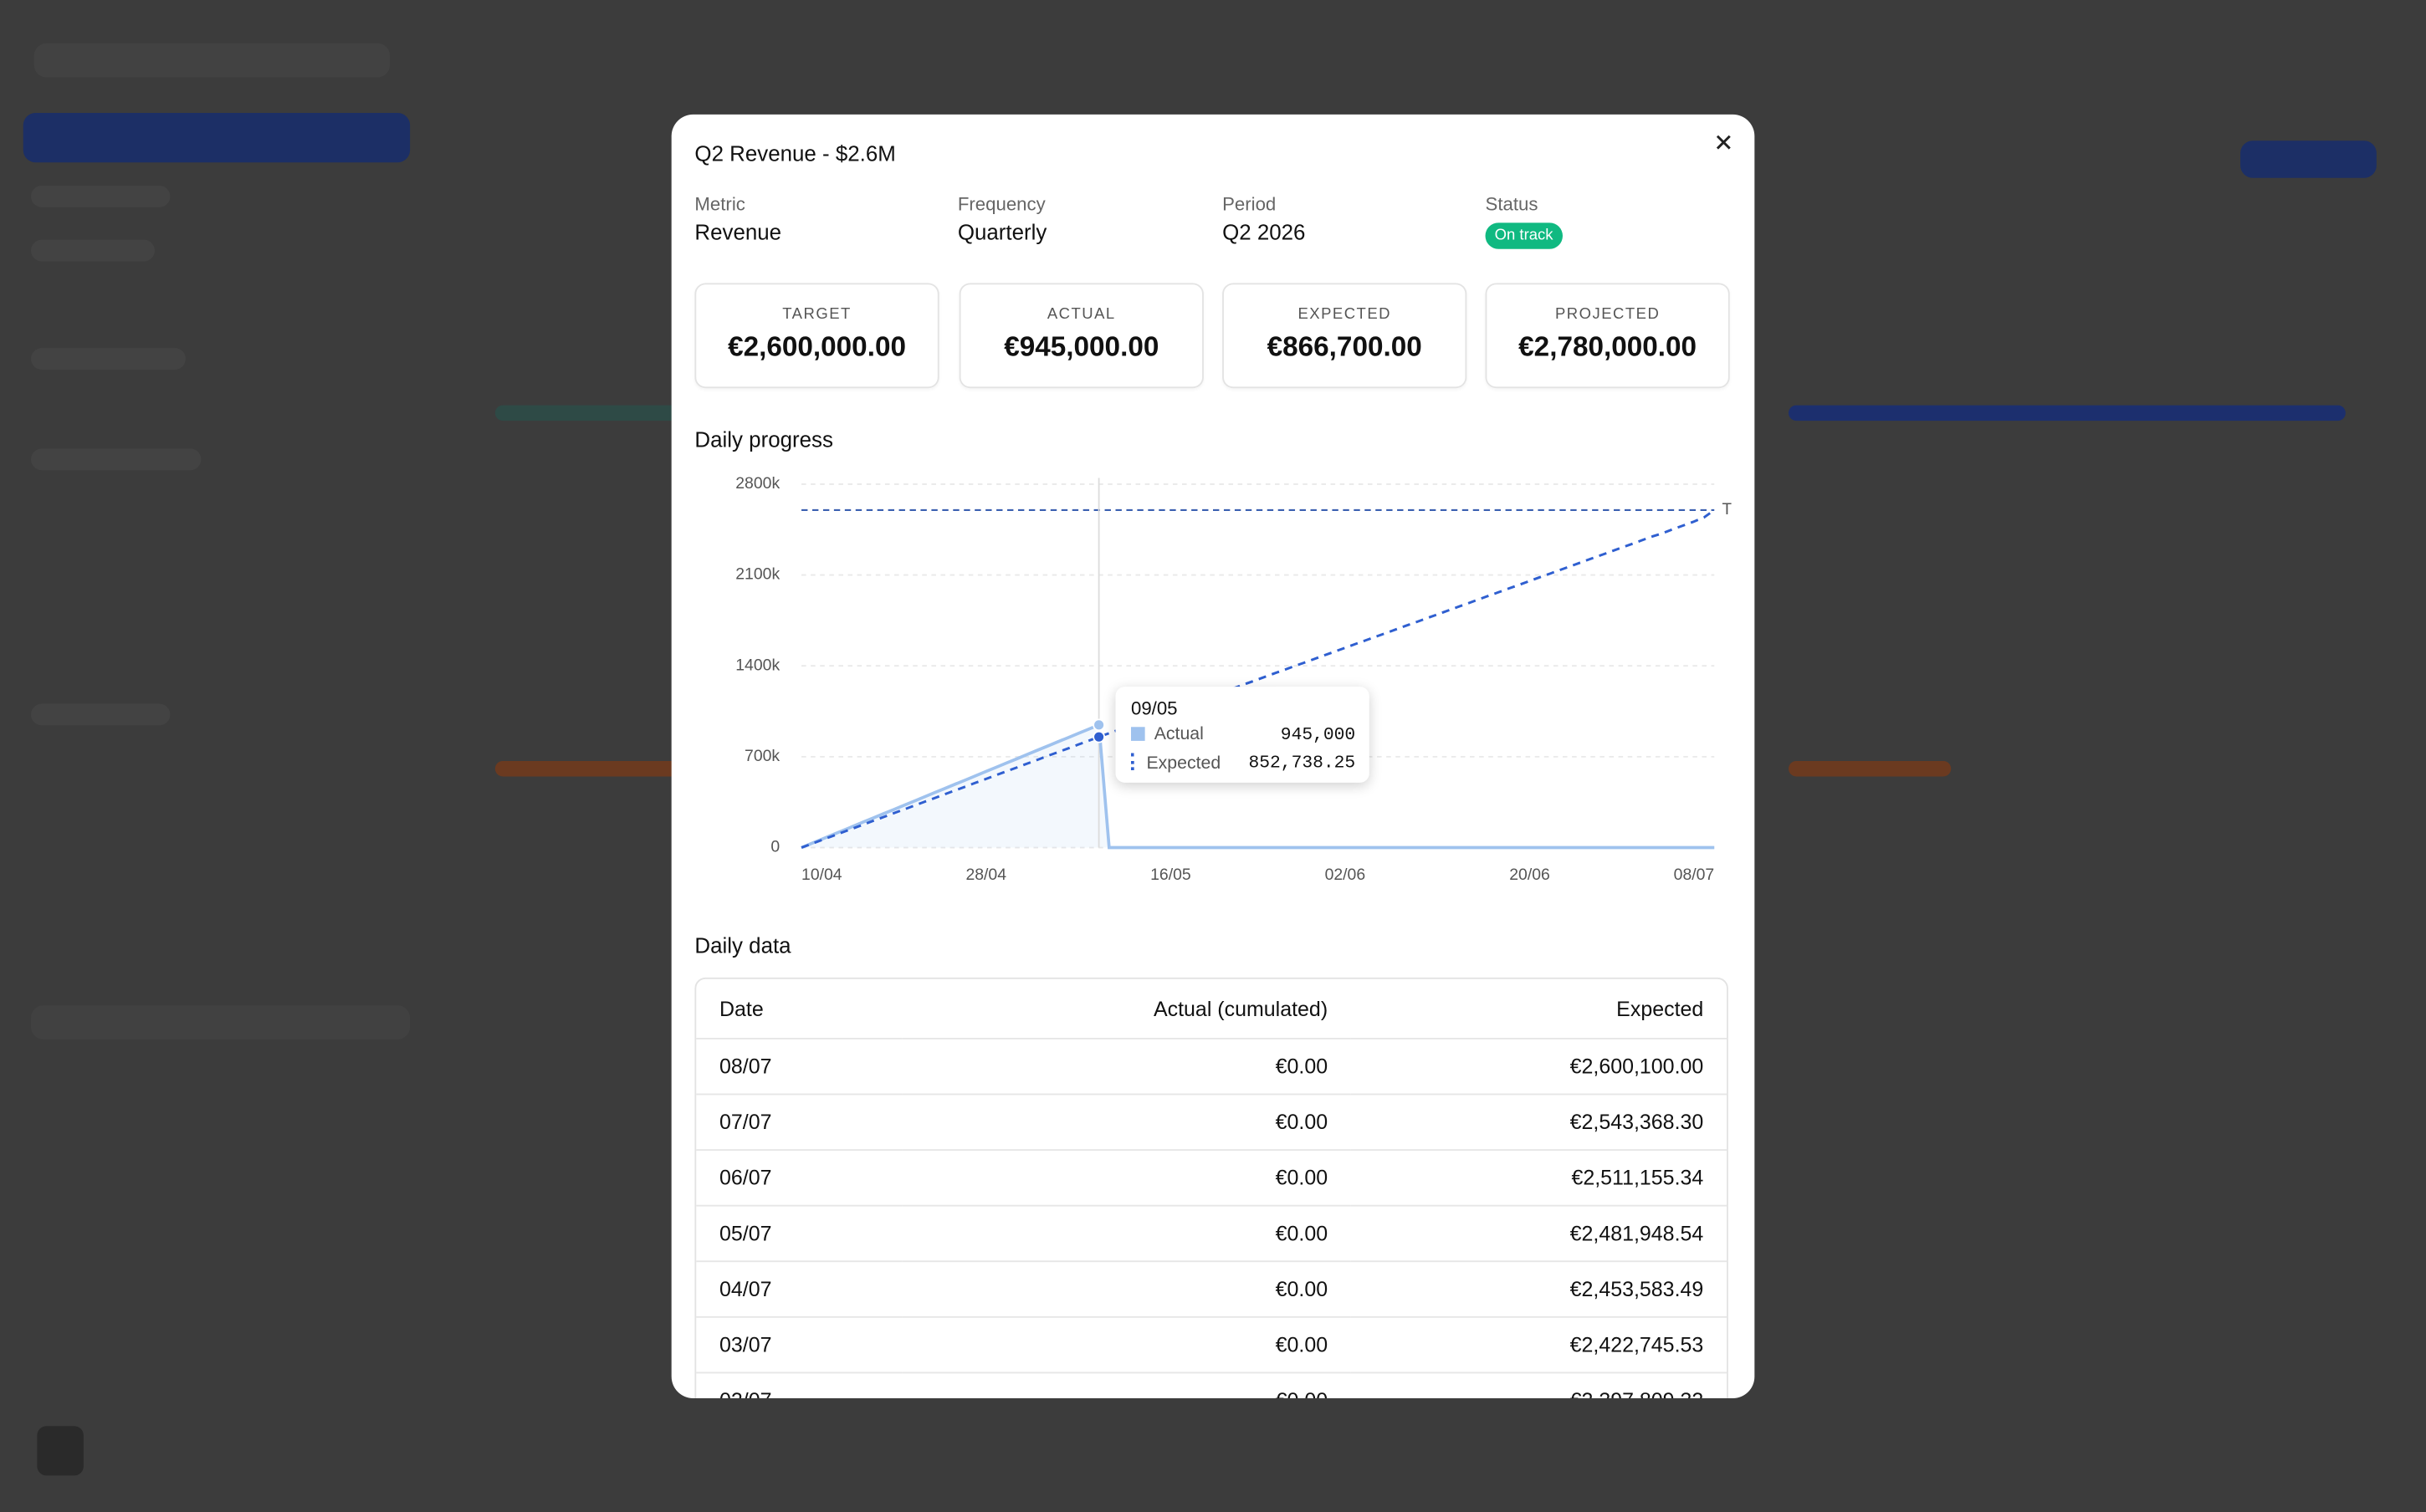  Describe the element at coordinates (1243, 737) in the screenshot. I see `tooltip-row: Actual 945,000` at that location.